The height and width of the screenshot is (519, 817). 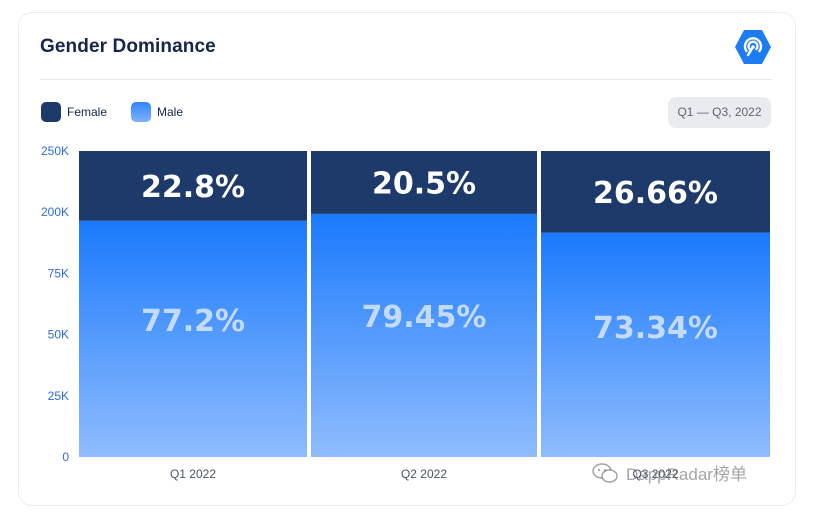 I want to click on chart-legend: Female Male, so click(x=124, y=112).